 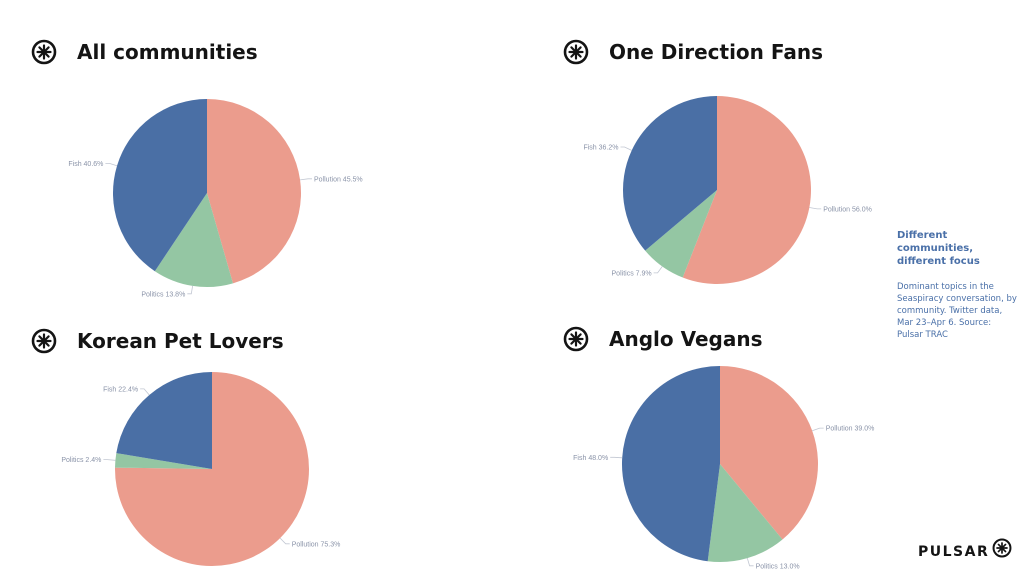 What do you see at coordinates (850, 429) in the screenshot?
I see `slice-label-pollution: Pollution 39.0%` at bounding box center [850, 429].